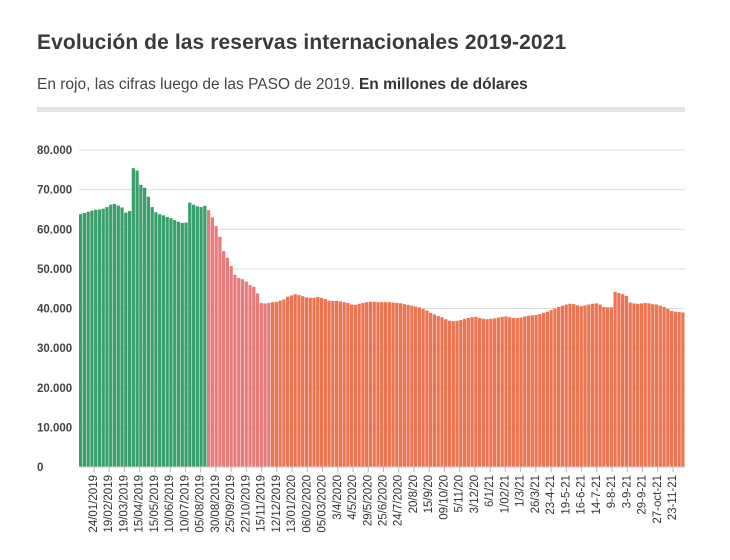 The image size is (730, 560). I want to click on x-tick-label: 23-11-21, so click(673, 497).